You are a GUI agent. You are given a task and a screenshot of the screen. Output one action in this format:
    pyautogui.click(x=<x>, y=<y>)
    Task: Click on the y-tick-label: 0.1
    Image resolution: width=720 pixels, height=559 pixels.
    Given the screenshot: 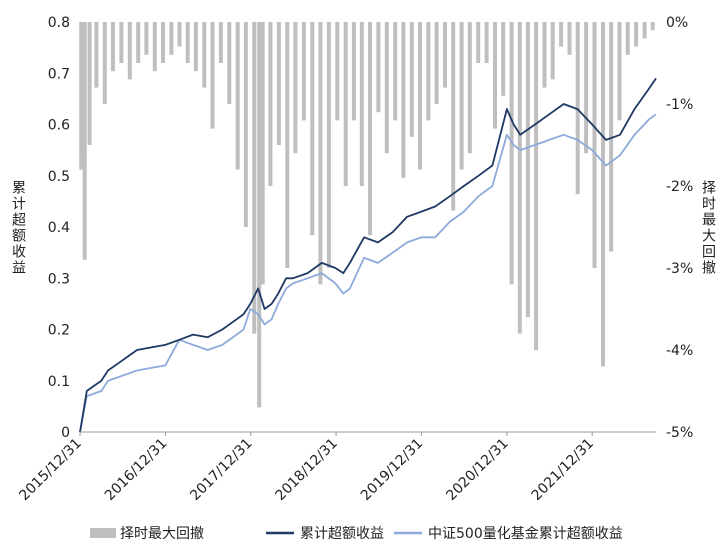 What is the action you would take?
    pyautogui.click(x=59, y=382)
    